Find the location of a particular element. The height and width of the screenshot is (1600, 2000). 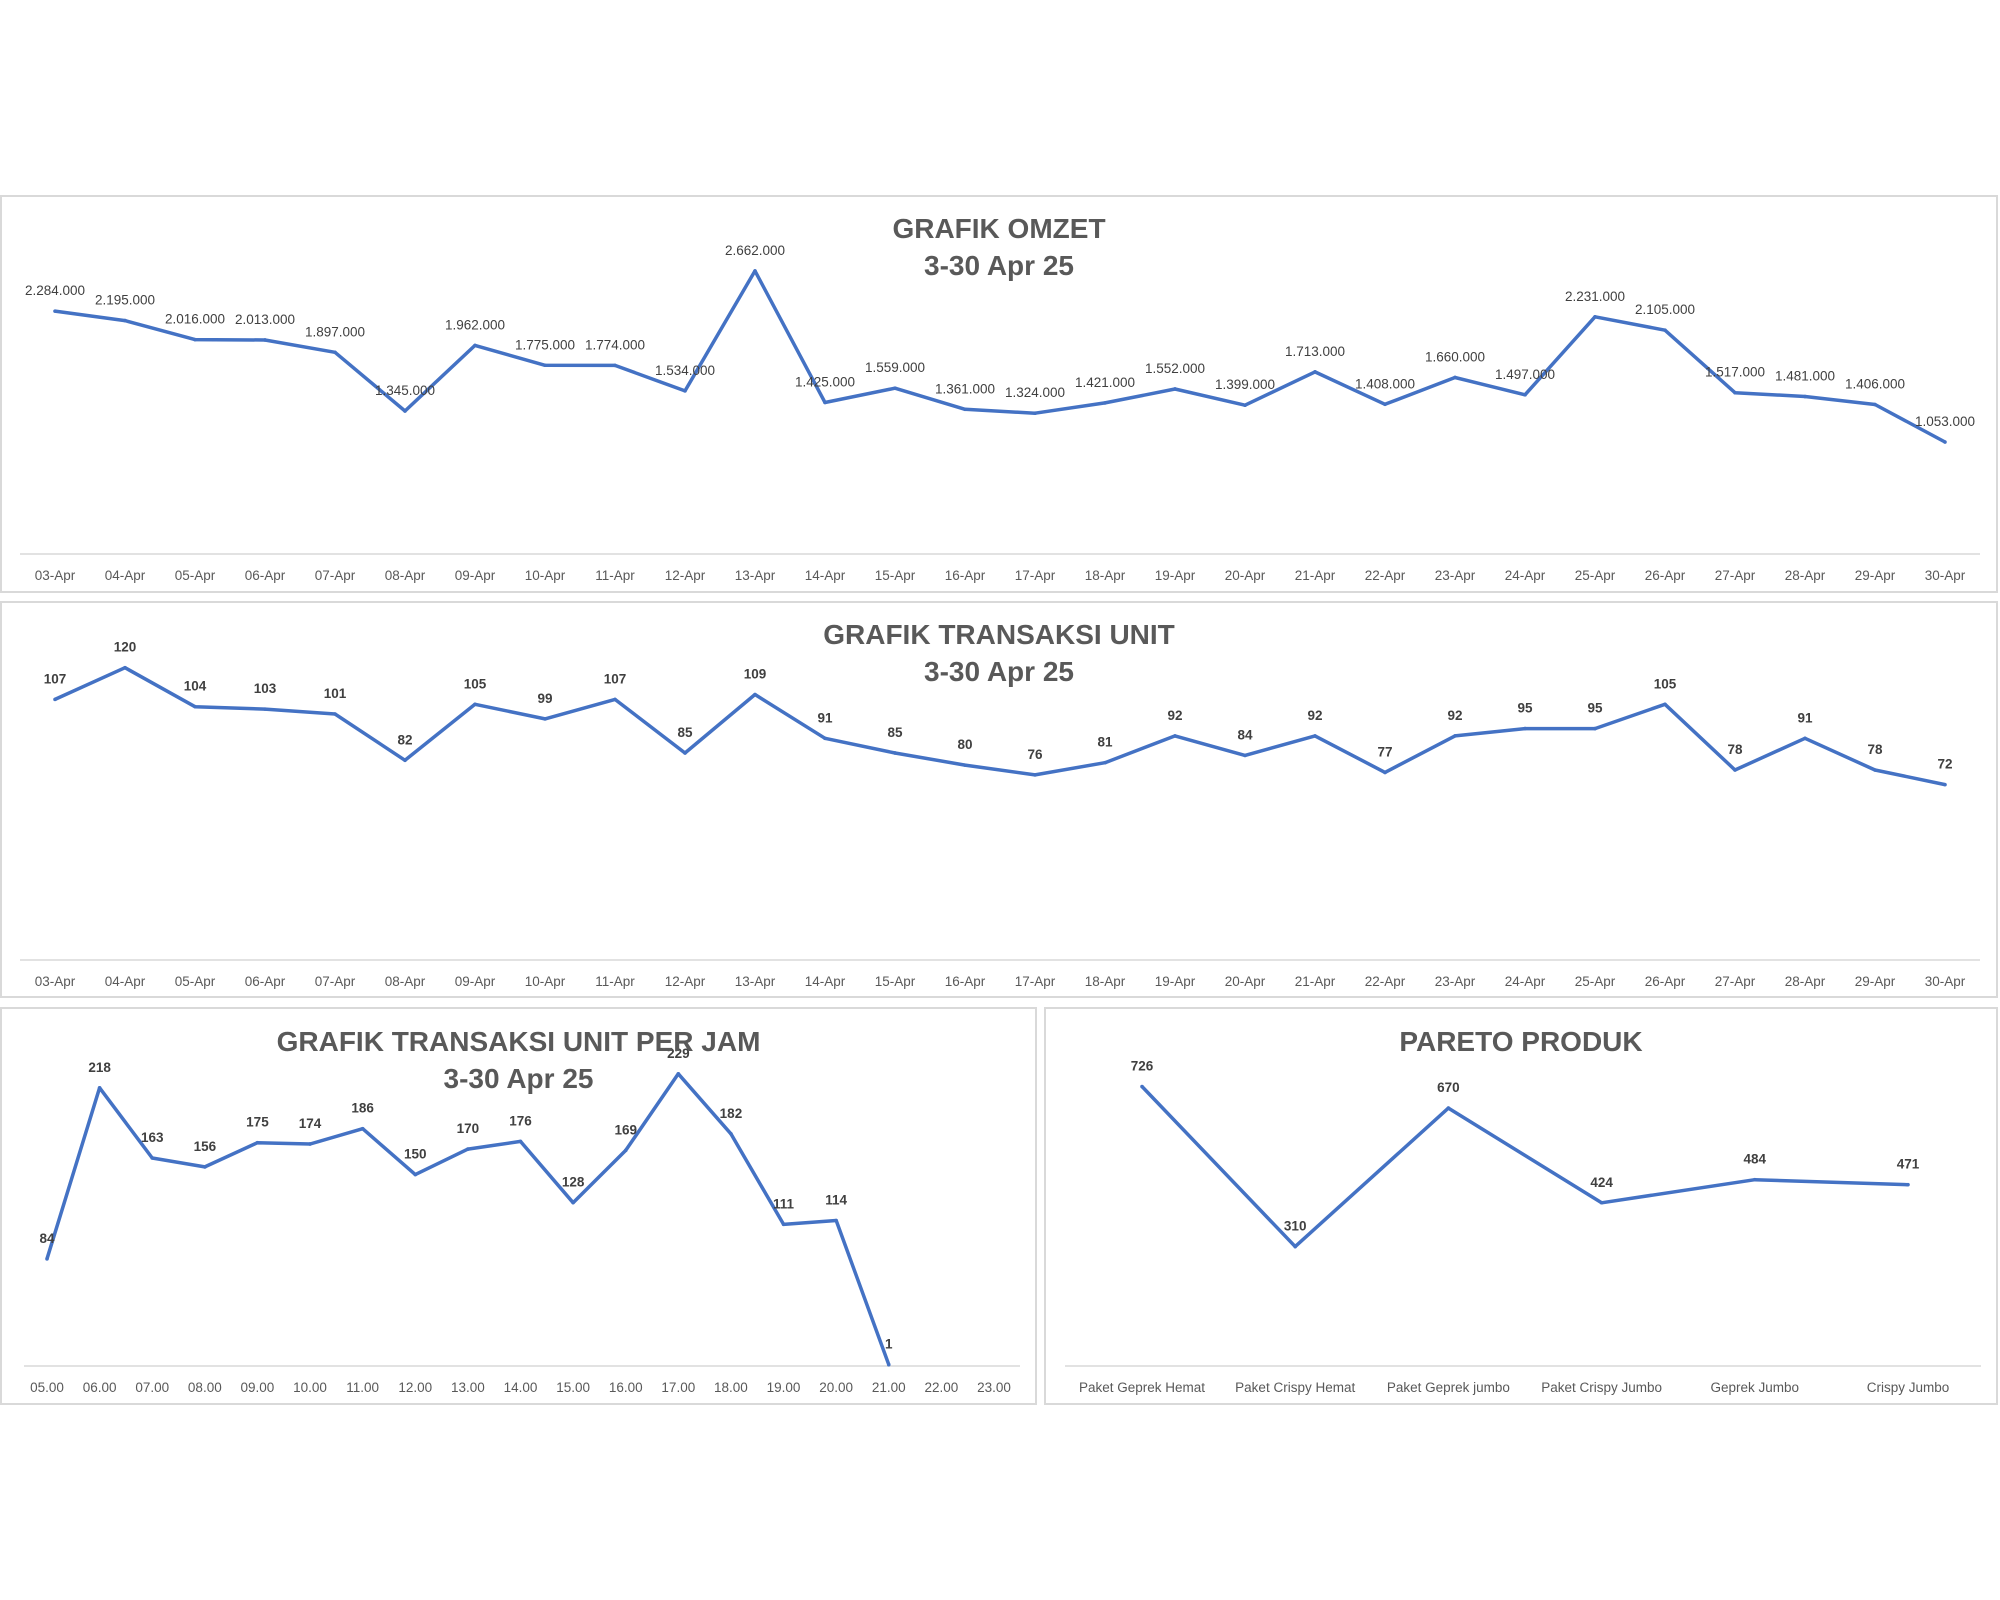

omzet-data-label: 1.408.000 is located at coordinates (1385, 383).